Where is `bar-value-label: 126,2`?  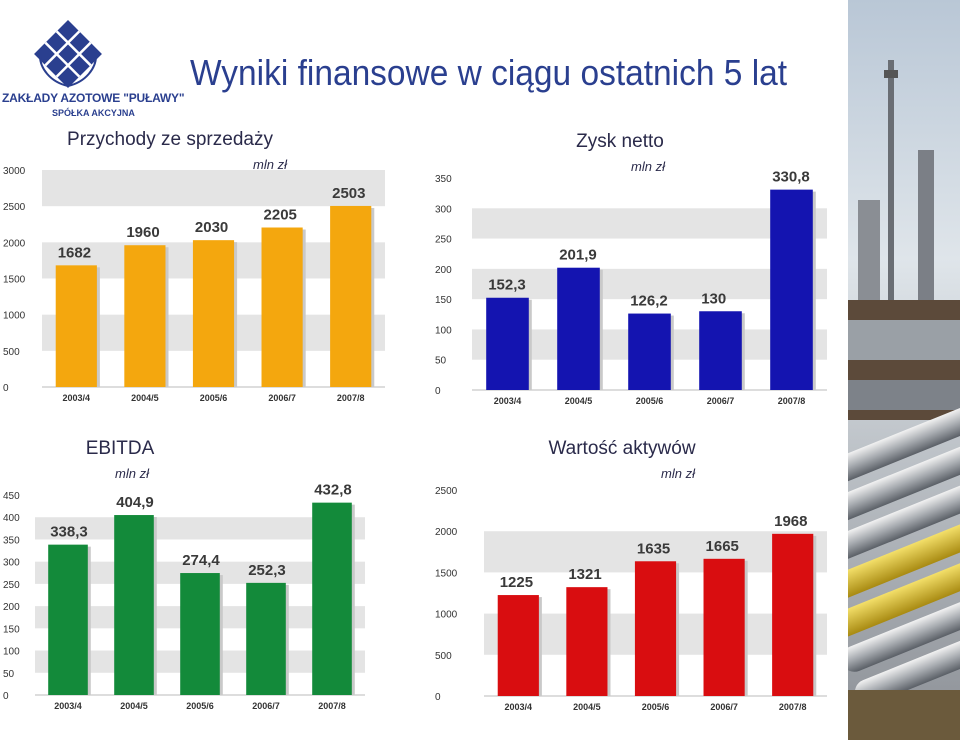
bar-value-label: 126,2 is located at coordinates (649, 301).